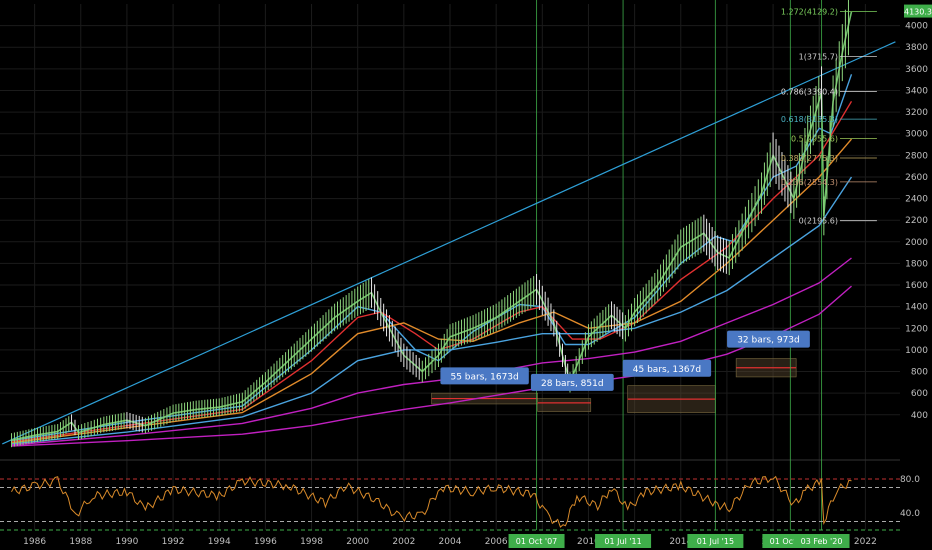 This screenshot has width=932, height=550. I want to click on oscillator-y-tick-label: 40.0, so click(910, 514).